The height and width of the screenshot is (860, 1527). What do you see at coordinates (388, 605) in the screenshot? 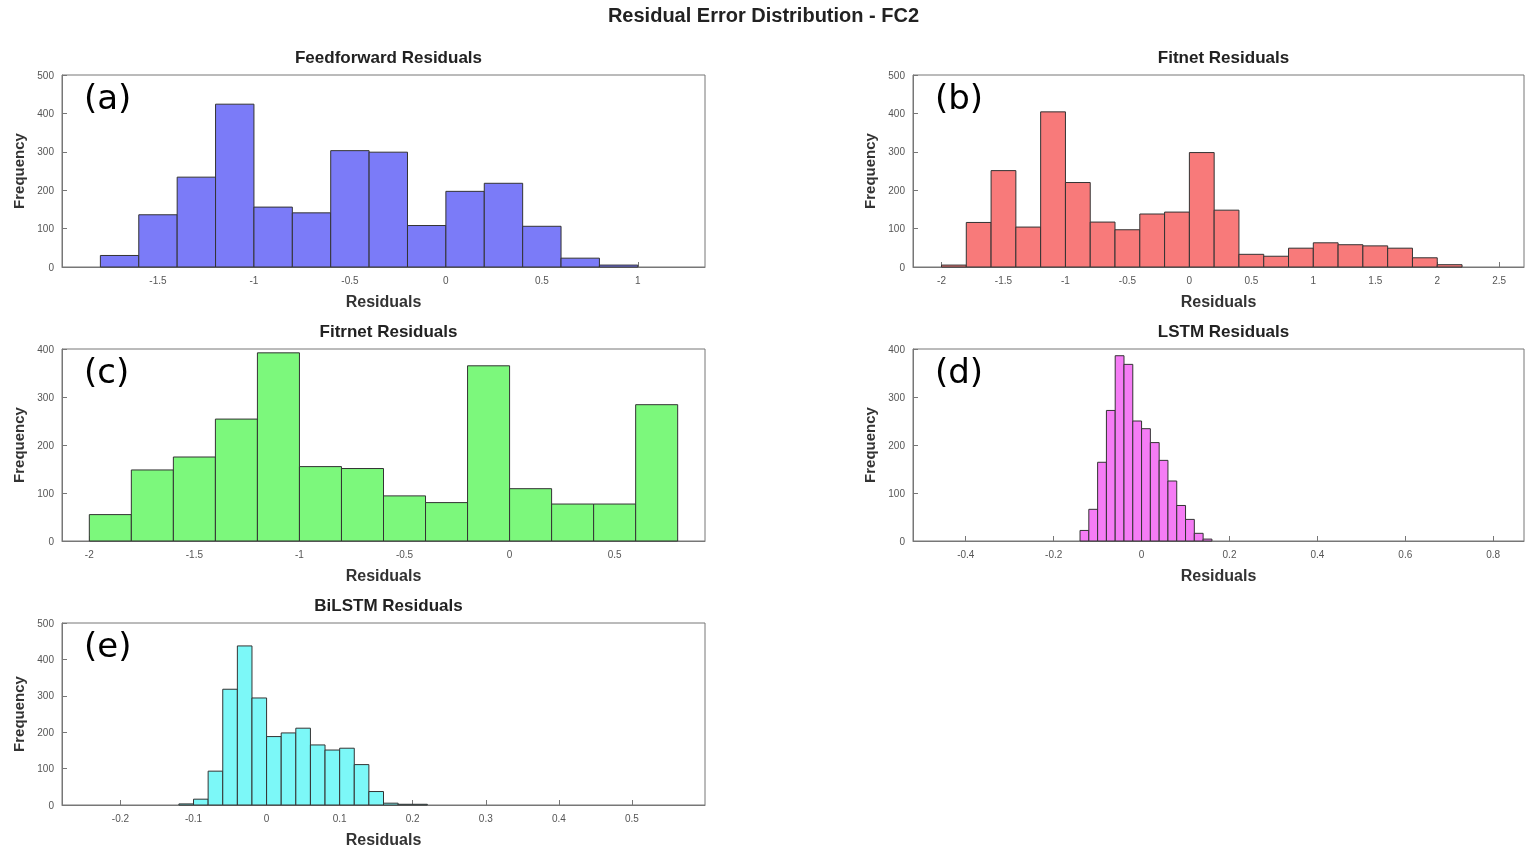
I see `chart-title: BiLSTM Residuals` at bounding box center [388, 605].